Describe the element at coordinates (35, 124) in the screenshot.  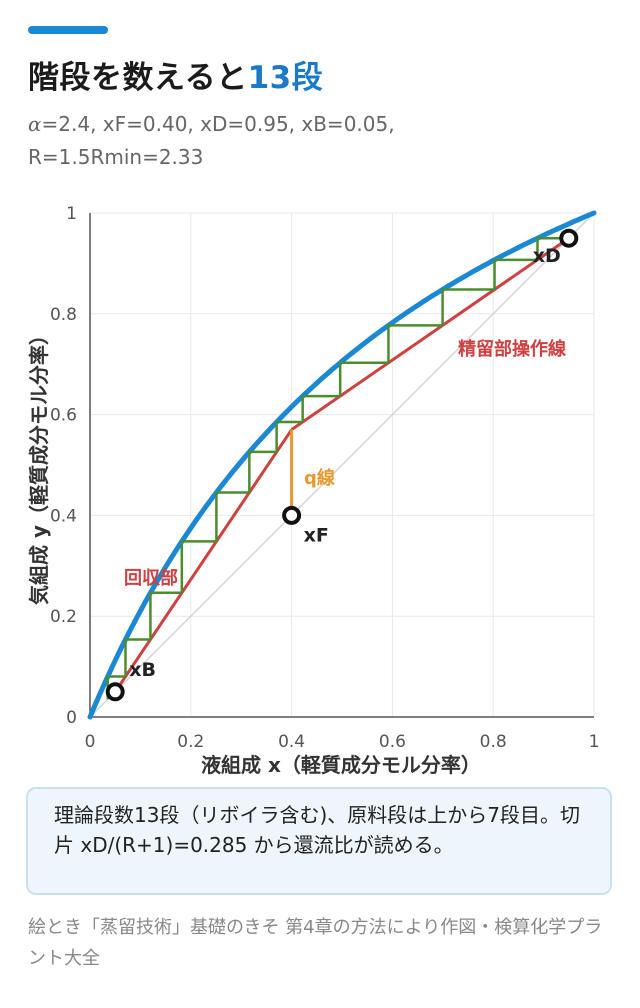
I see `alpha-symbol: α` at that location.